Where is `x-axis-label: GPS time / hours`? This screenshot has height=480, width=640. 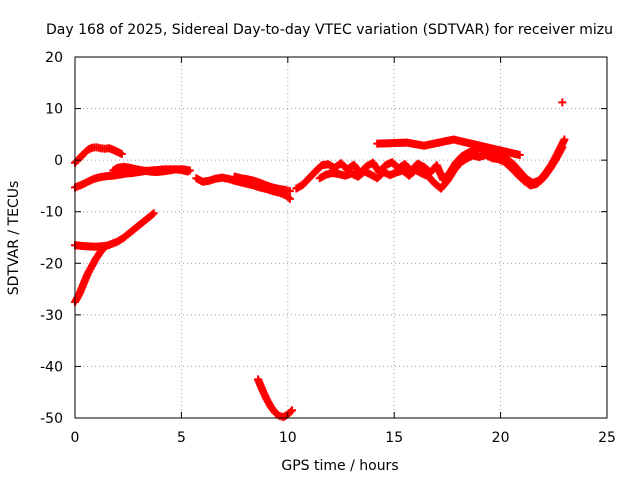 x-axis-label: GPS time / hours is located at coordinates (339, 466).